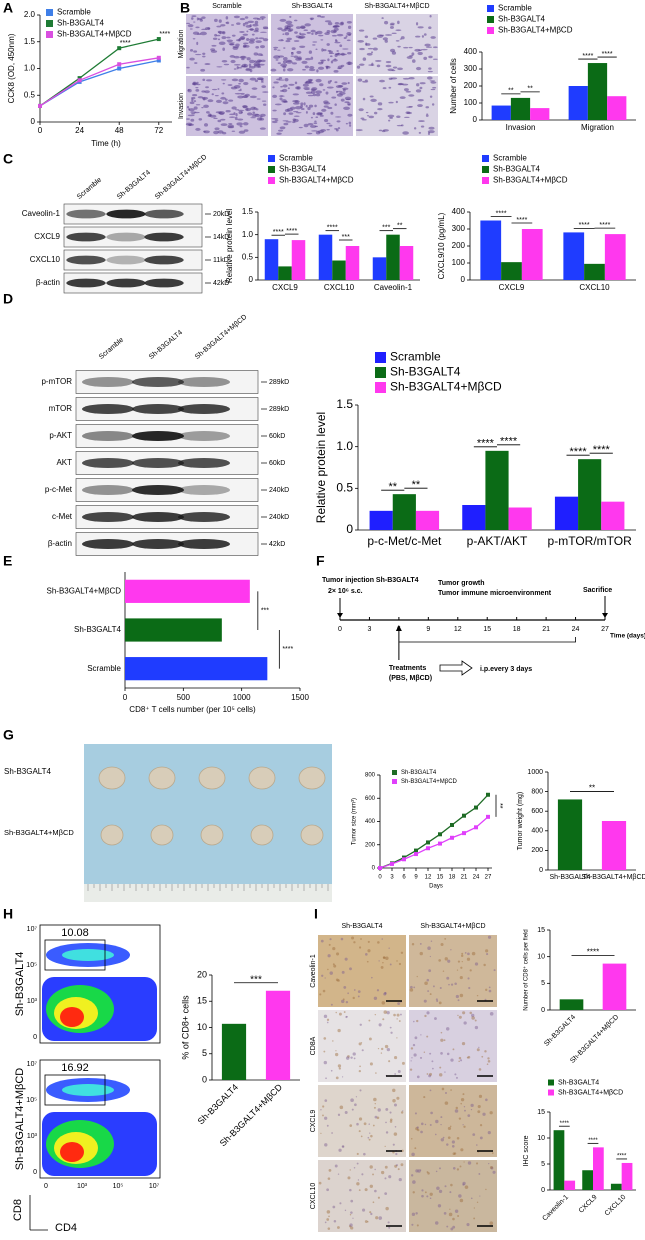 Image resolution: width=645 pixels, height=1240 pixels. Describe the element at coordinates (303, 169) in the screenshot. I see `legend-label: Sh-B3GALT4` at that location.